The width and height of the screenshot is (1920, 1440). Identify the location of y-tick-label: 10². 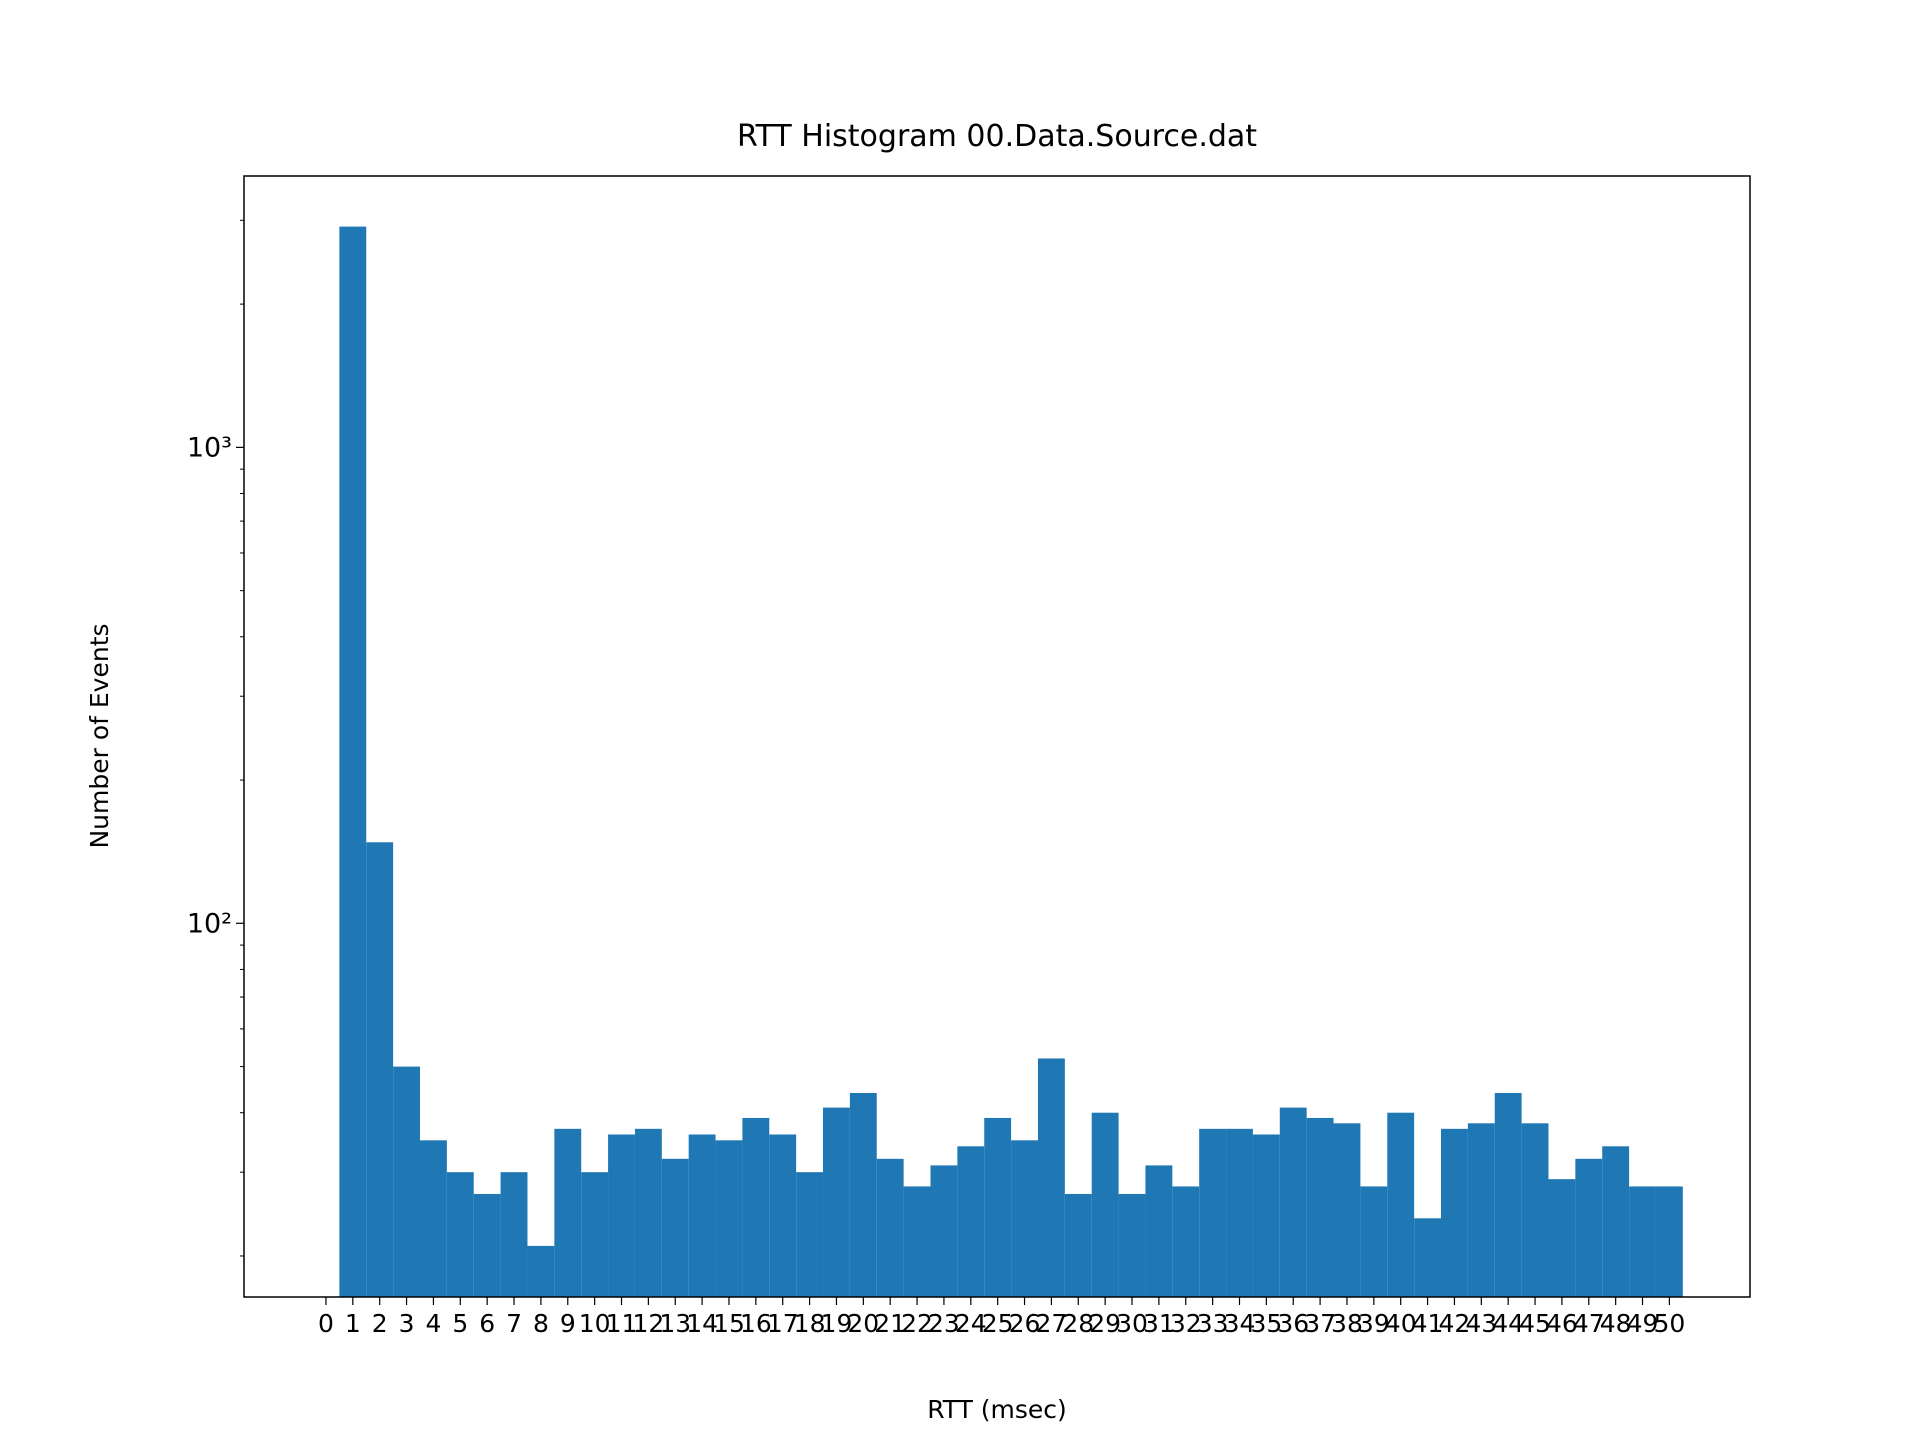
(209, 923).